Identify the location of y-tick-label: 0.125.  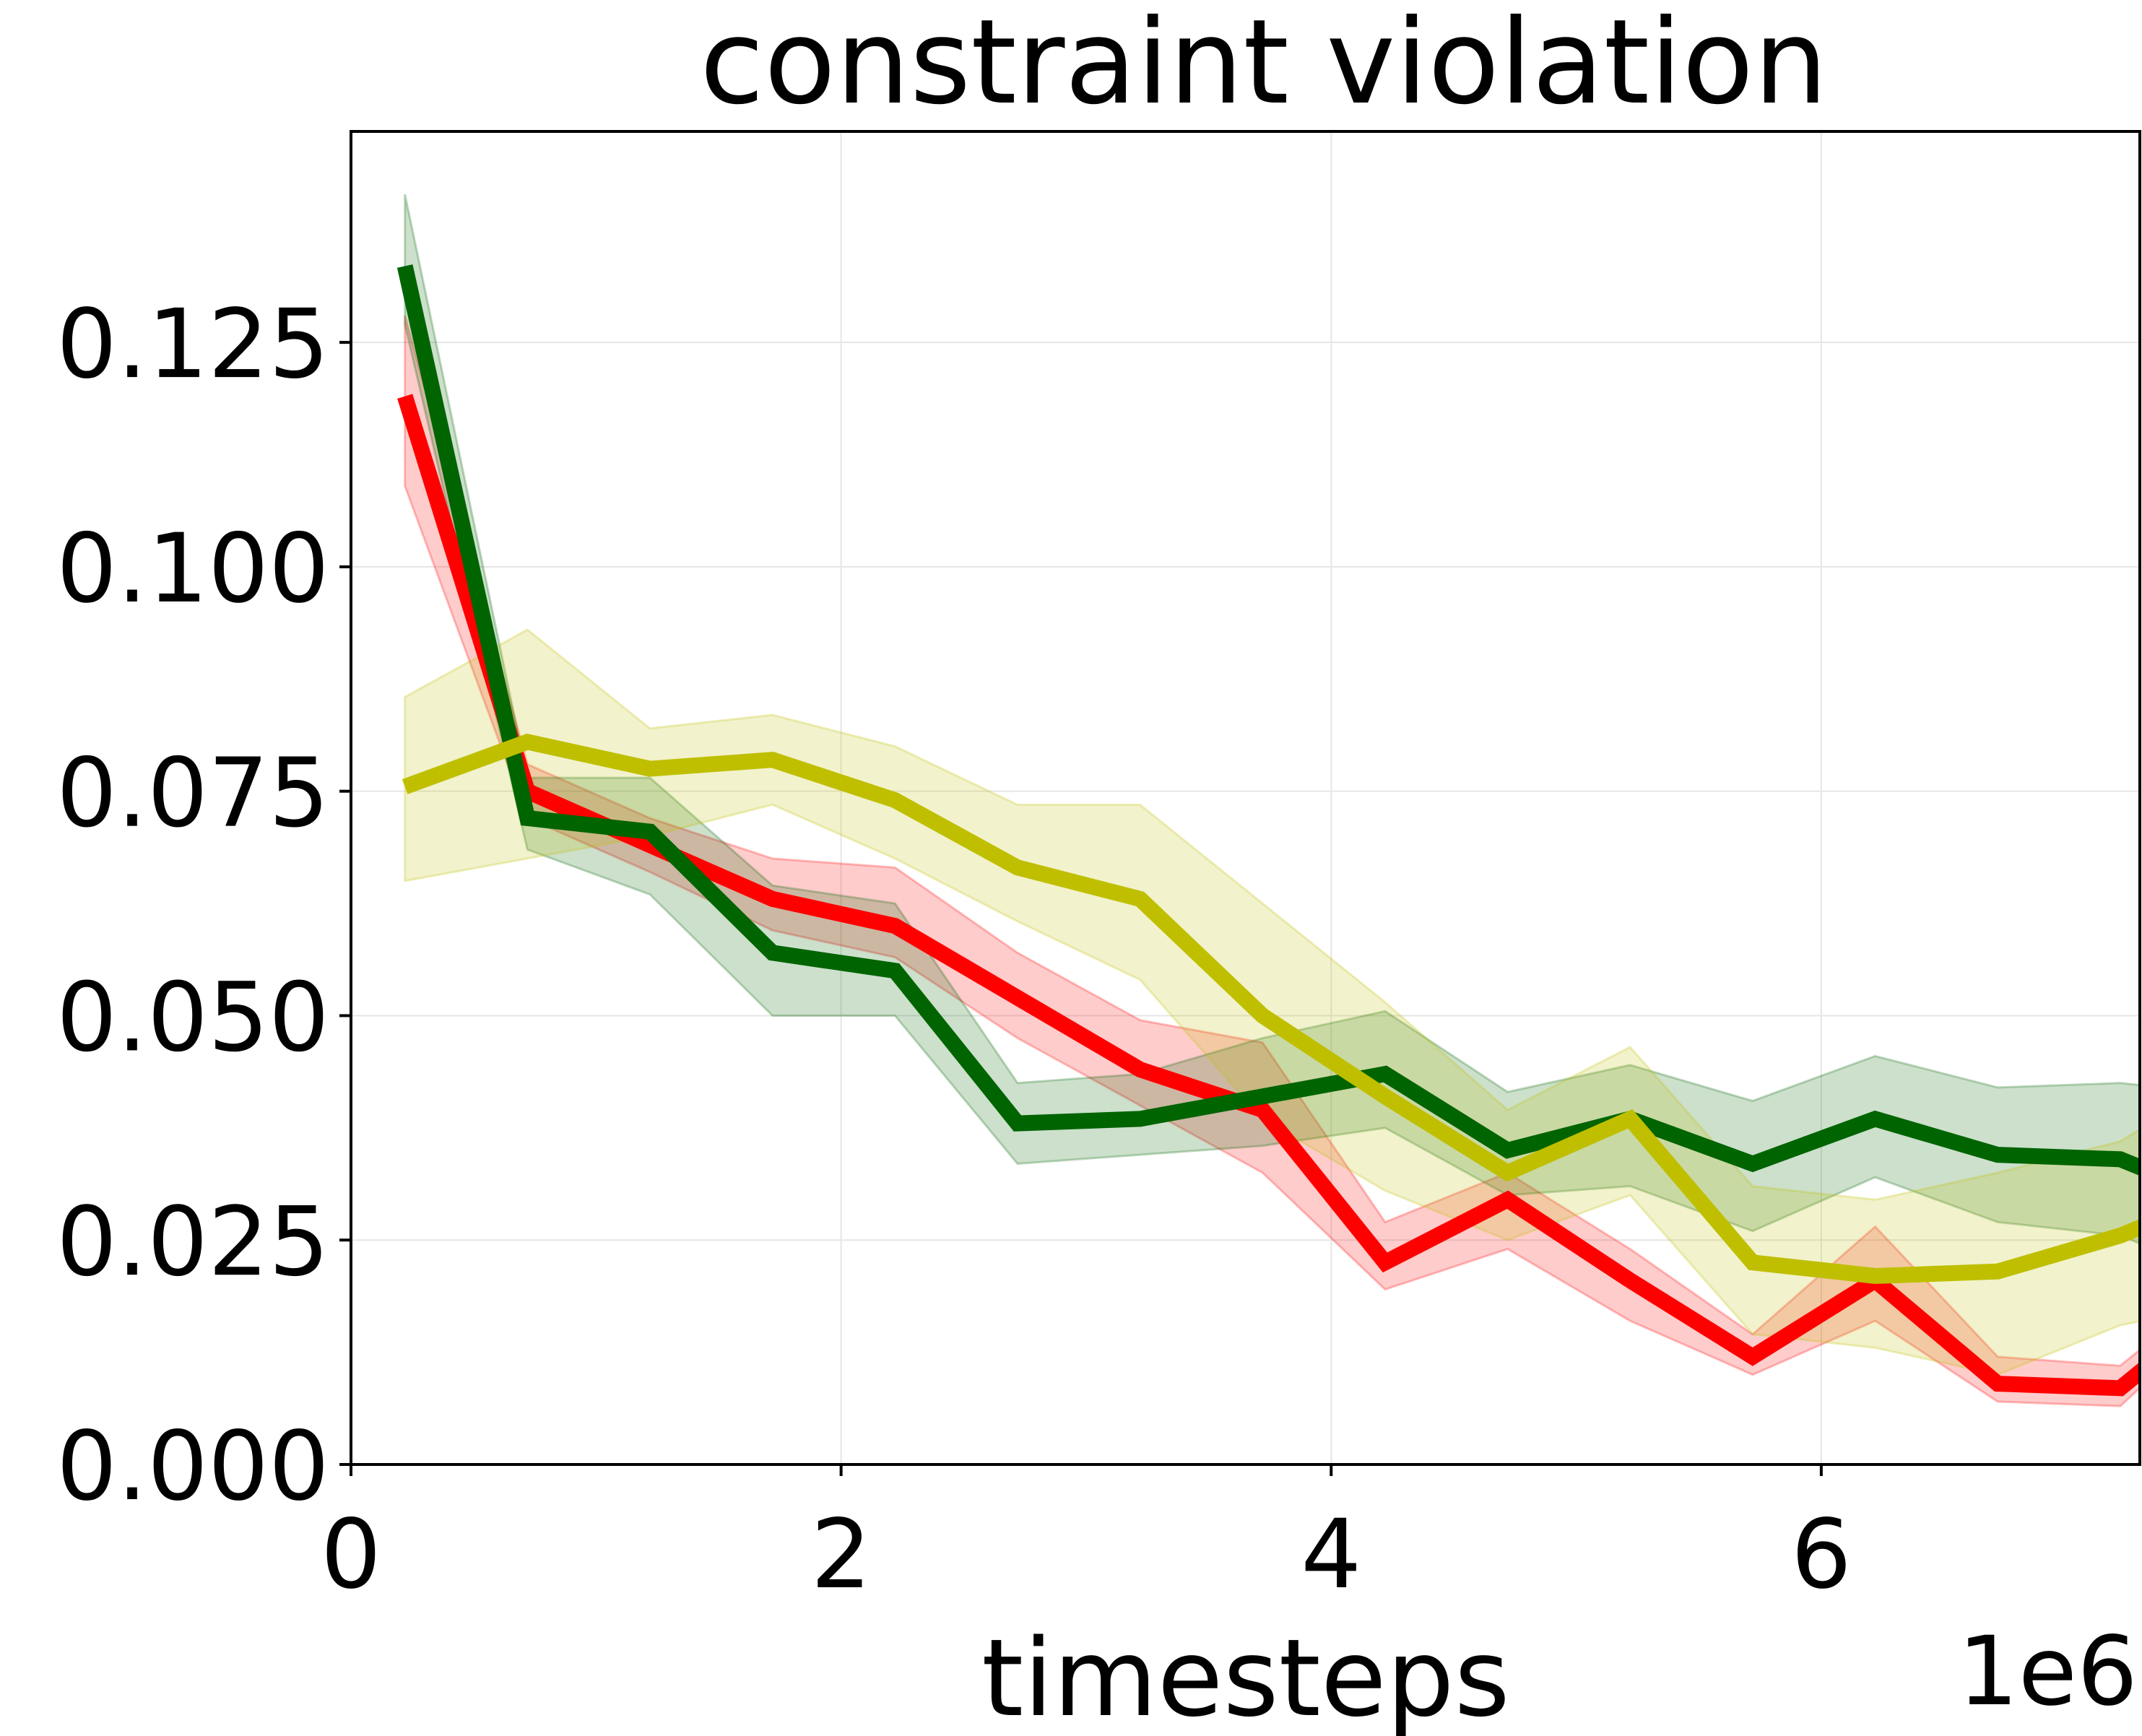
(192, 344).